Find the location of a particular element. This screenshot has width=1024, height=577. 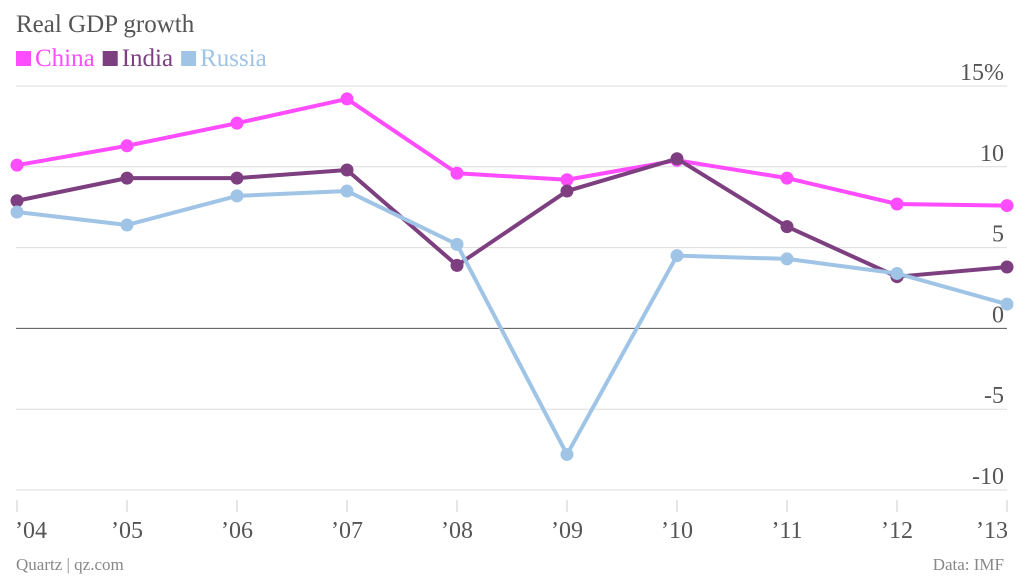

x-tick-label: ’11 is located at coordinates (786, 531).